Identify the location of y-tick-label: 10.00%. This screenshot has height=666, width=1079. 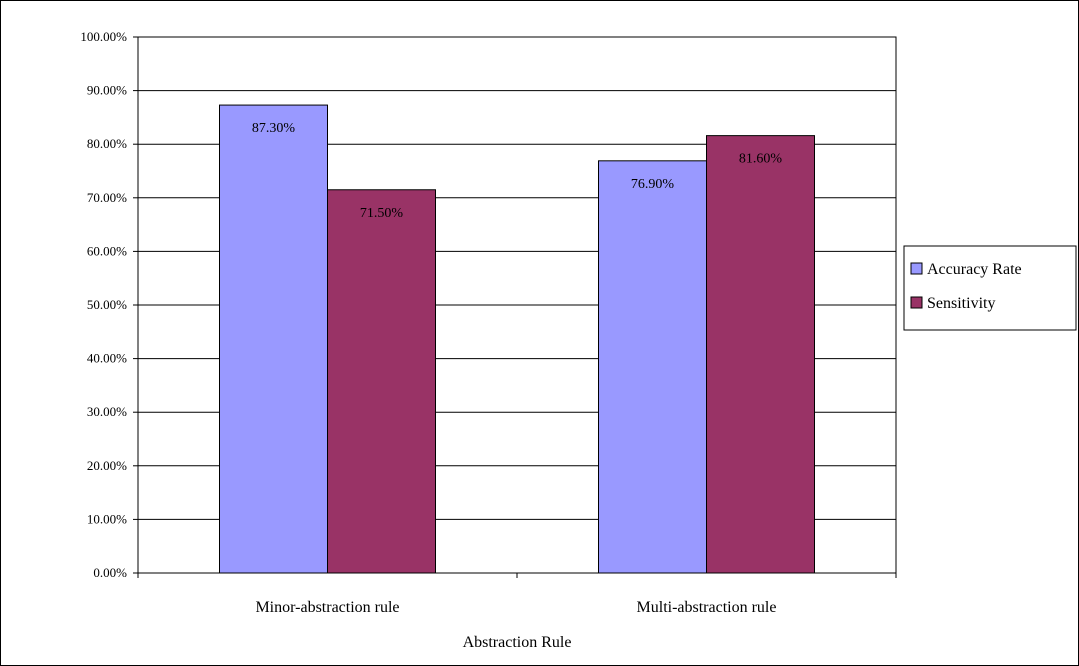
(107, 518).